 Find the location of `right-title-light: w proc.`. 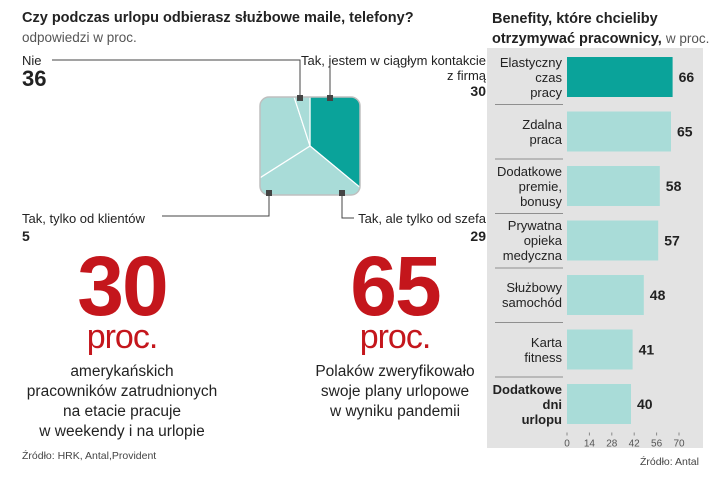

right-title-light: w proc. is located at coordinates (687, 38).